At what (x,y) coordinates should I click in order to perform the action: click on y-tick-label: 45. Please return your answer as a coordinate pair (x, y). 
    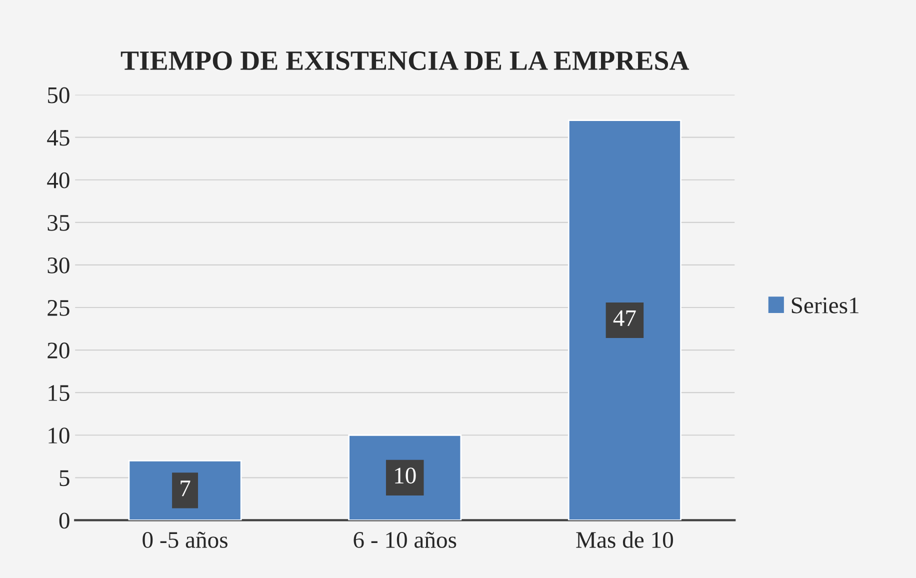
    Looking at the image, I should click on (58, 138).